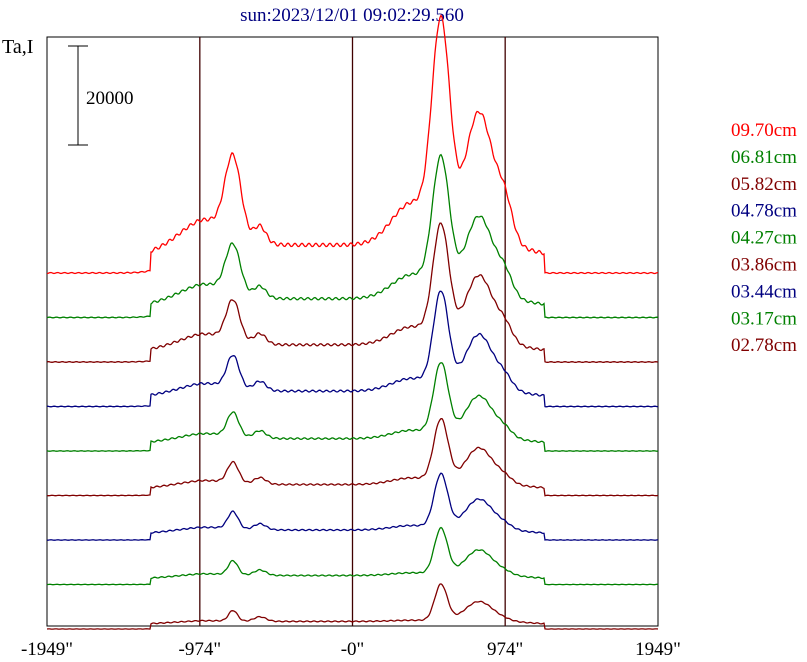  I want to click on legend-entry: 09.70cm, so click(764, 130).